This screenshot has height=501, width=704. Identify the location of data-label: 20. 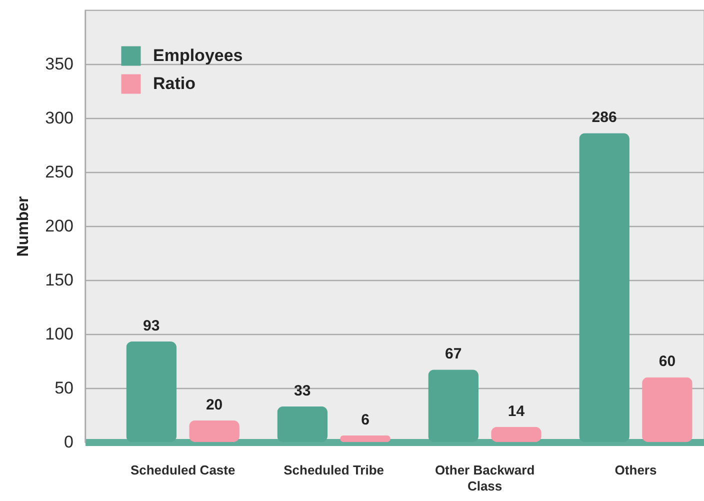
(214, 405).